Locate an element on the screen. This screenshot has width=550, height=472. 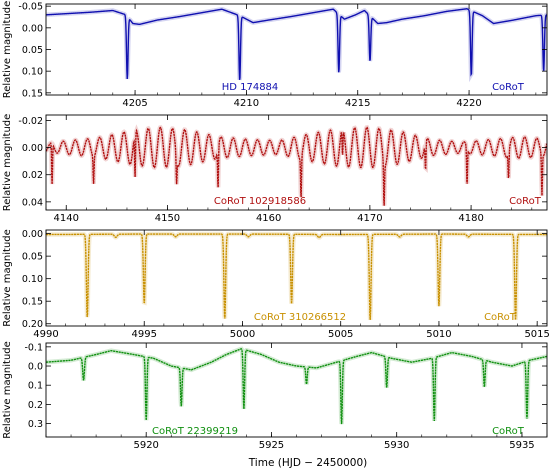
y-tick-label-corot102918586: -0.02 is located at coordinates (30, 121).